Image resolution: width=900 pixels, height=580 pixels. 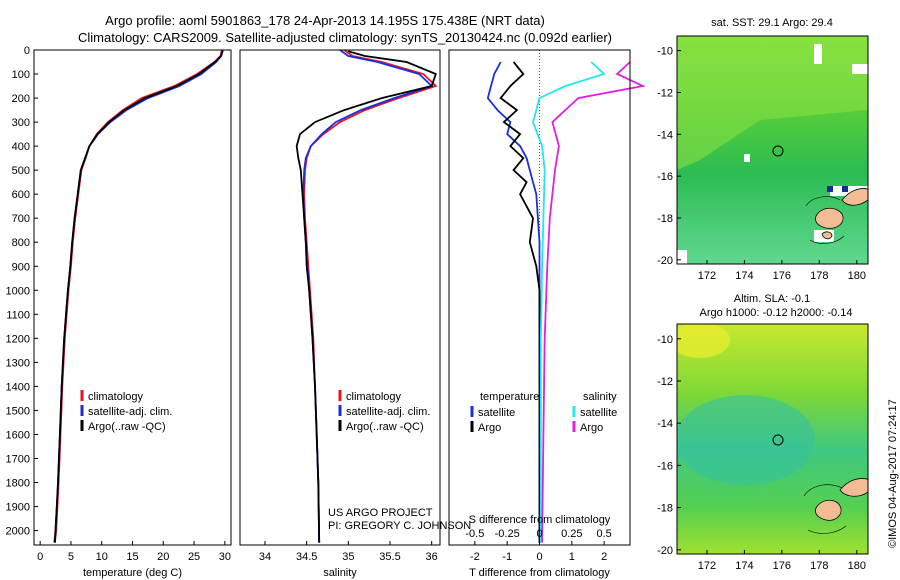 I want to click on legend-title-salinity: salinity, so click(x=600, y=397).